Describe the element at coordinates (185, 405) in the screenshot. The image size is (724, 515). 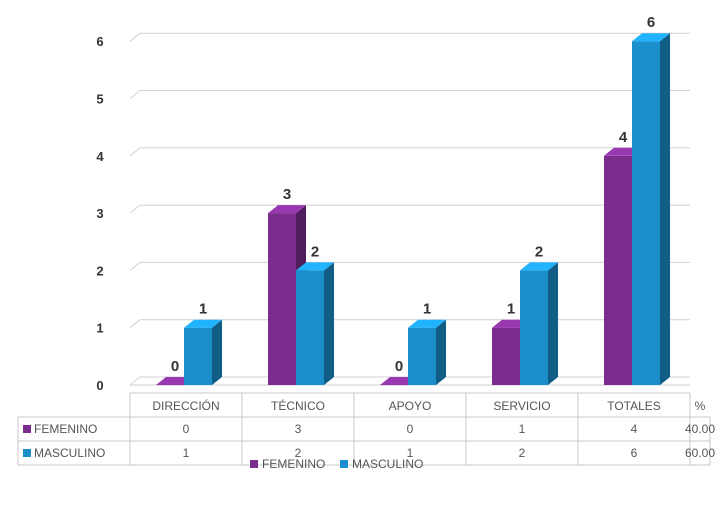
I see `category-label: DIRECCIÓN` at that location.